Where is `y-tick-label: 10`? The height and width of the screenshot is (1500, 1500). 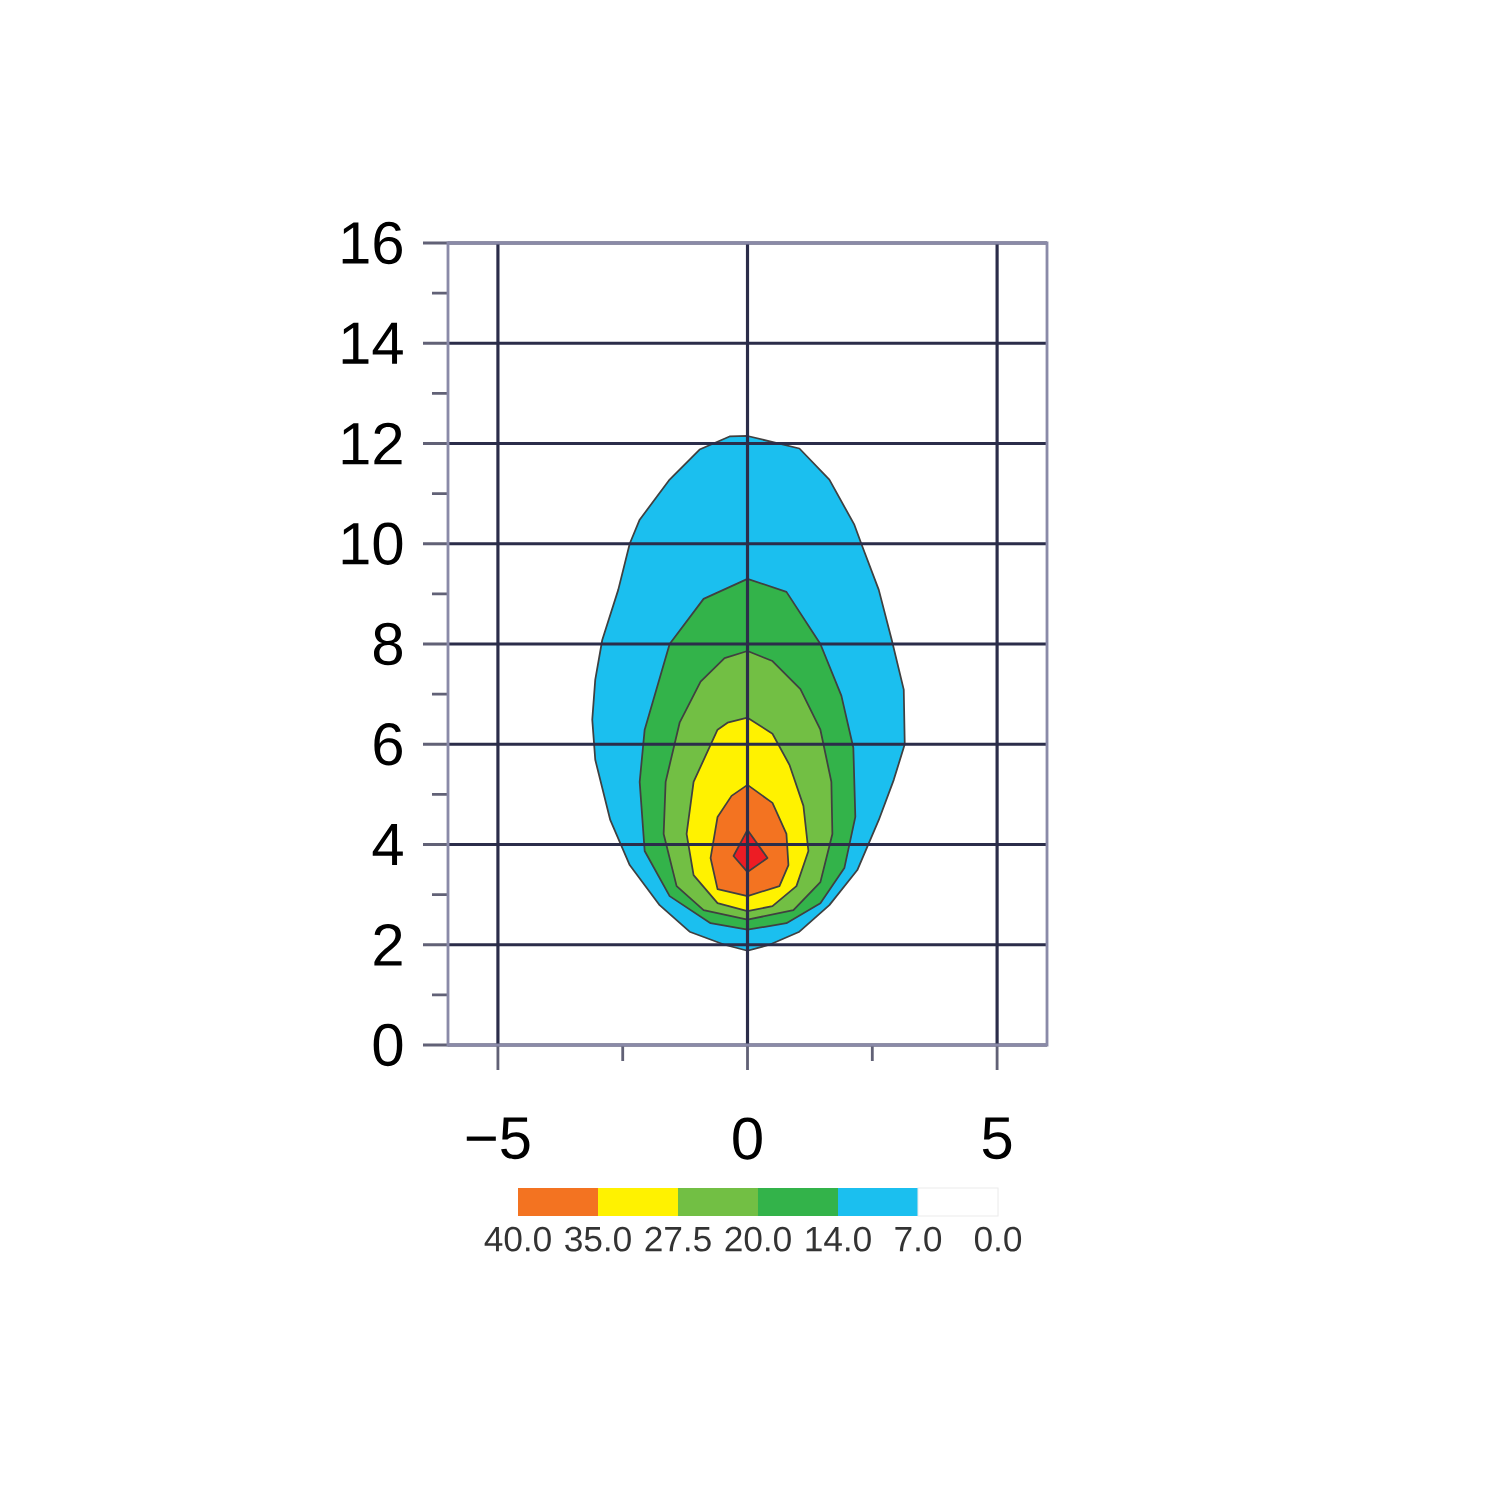
y-tick-label: 10 is located at coordinates (372, 543).